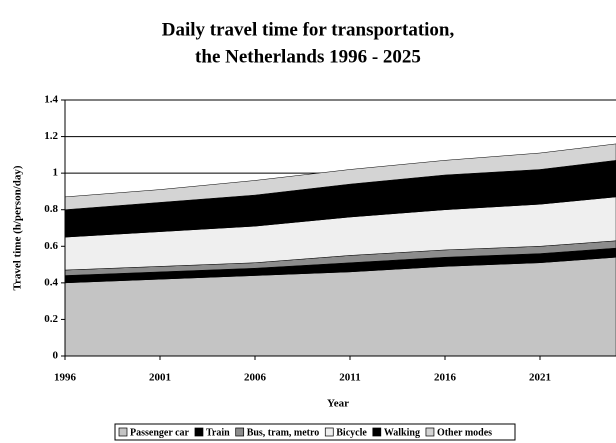 This screenshot has height=443, width=616. Describe the element at coordinates (56, 173) in the screenshot. I see `y-tick-label: 1` at that location.